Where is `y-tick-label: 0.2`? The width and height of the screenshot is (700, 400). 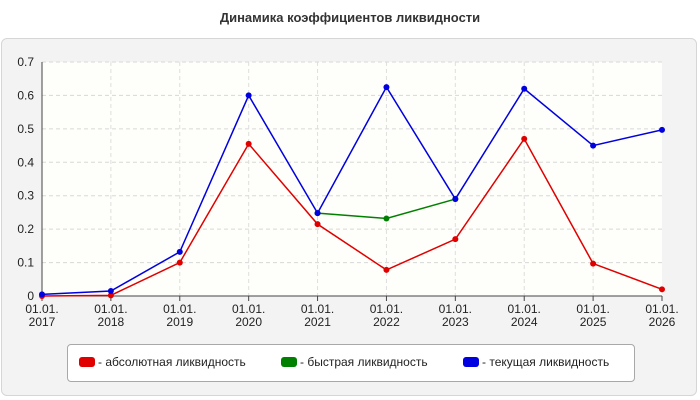 y-tick-label: 0.2 is located at coordinates (25, 229).